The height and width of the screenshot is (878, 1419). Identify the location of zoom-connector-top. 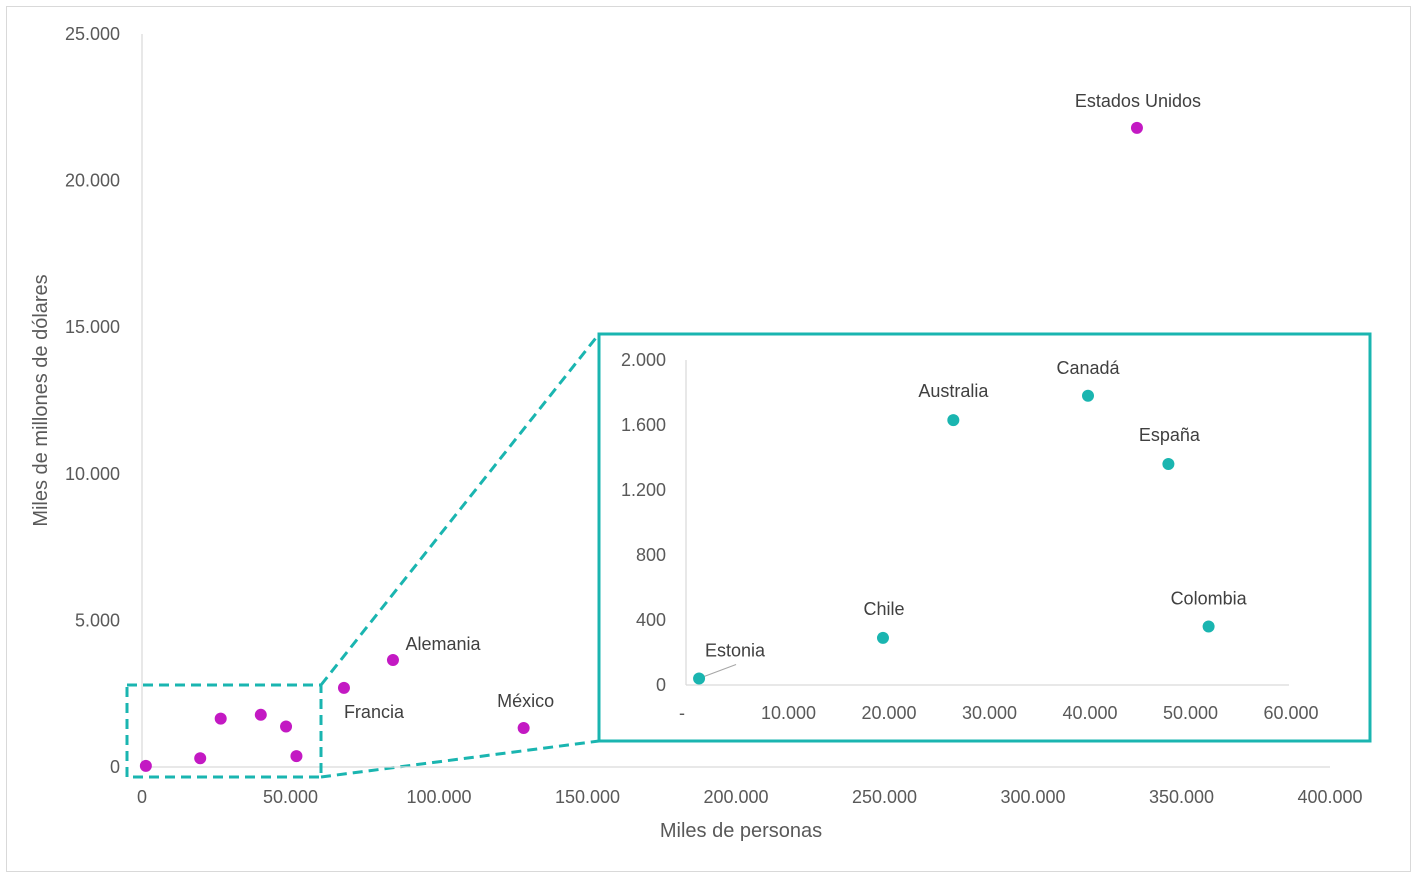
(460, 509).